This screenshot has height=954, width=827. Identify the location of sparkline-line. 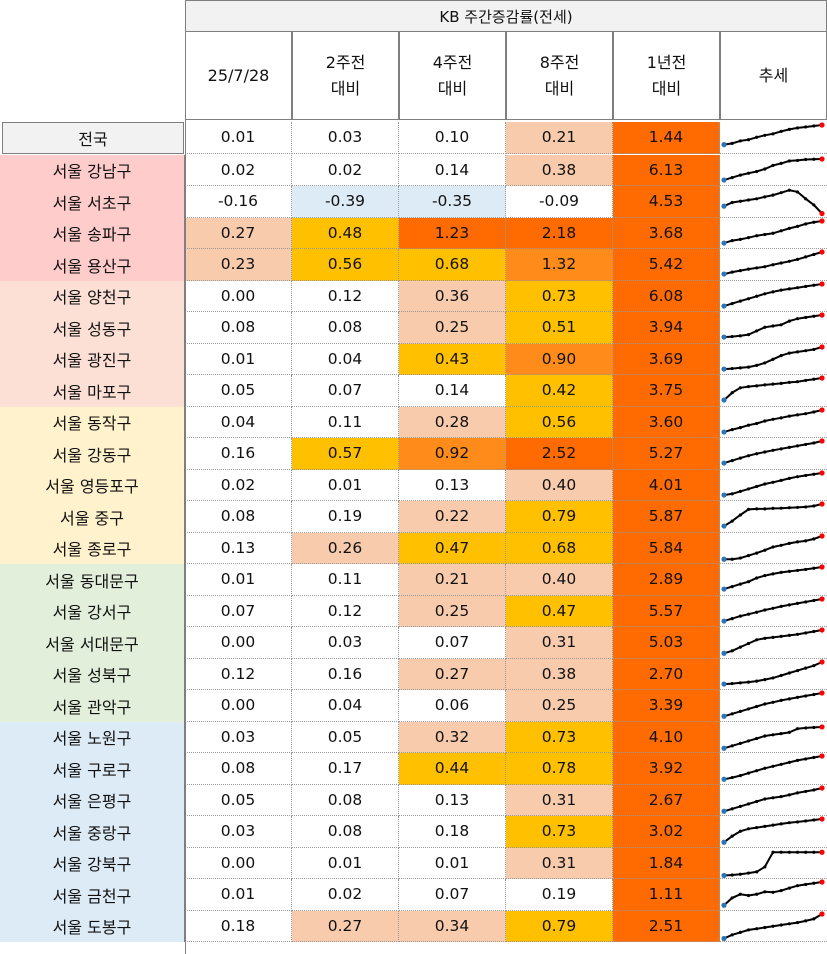
(773, 389).